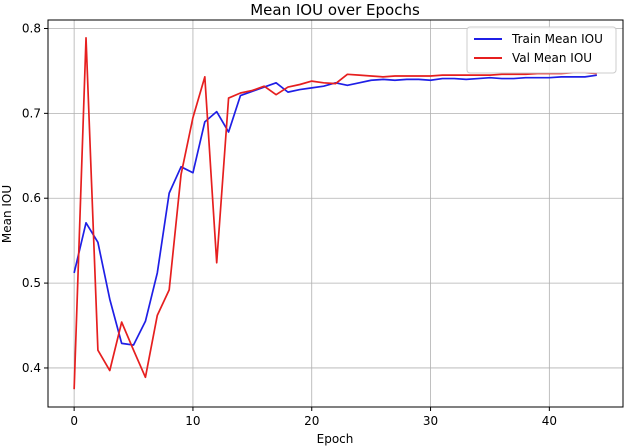  Describe the element at coordinates (31, 368) in the screenshot. I see `y-tick-label: 0.4` at that location.